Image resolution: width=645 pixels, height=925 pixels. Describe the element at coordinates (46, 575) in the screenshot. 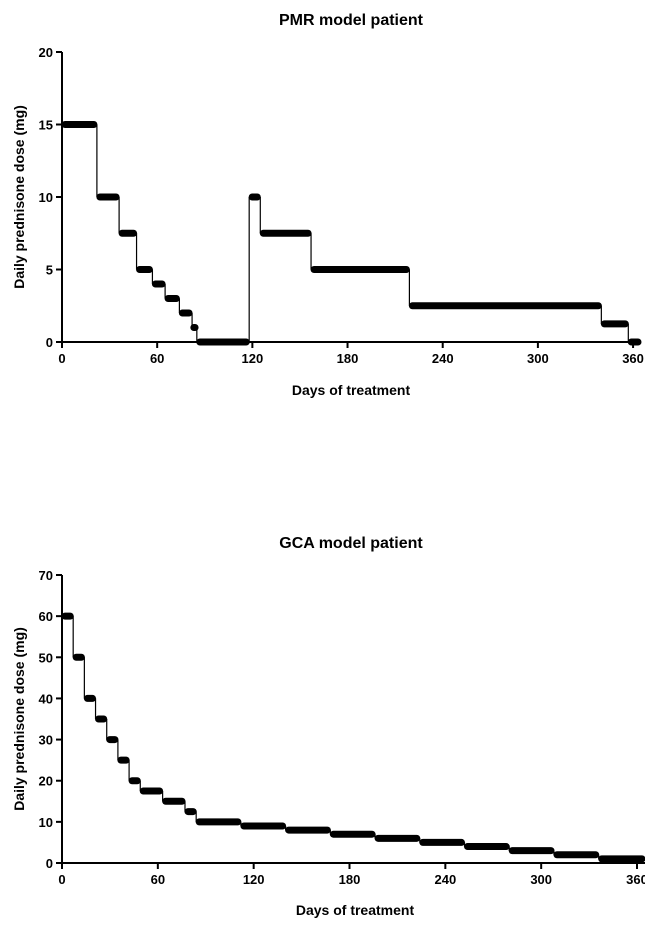

I see `gca-y-tick-label: 70` at that location.